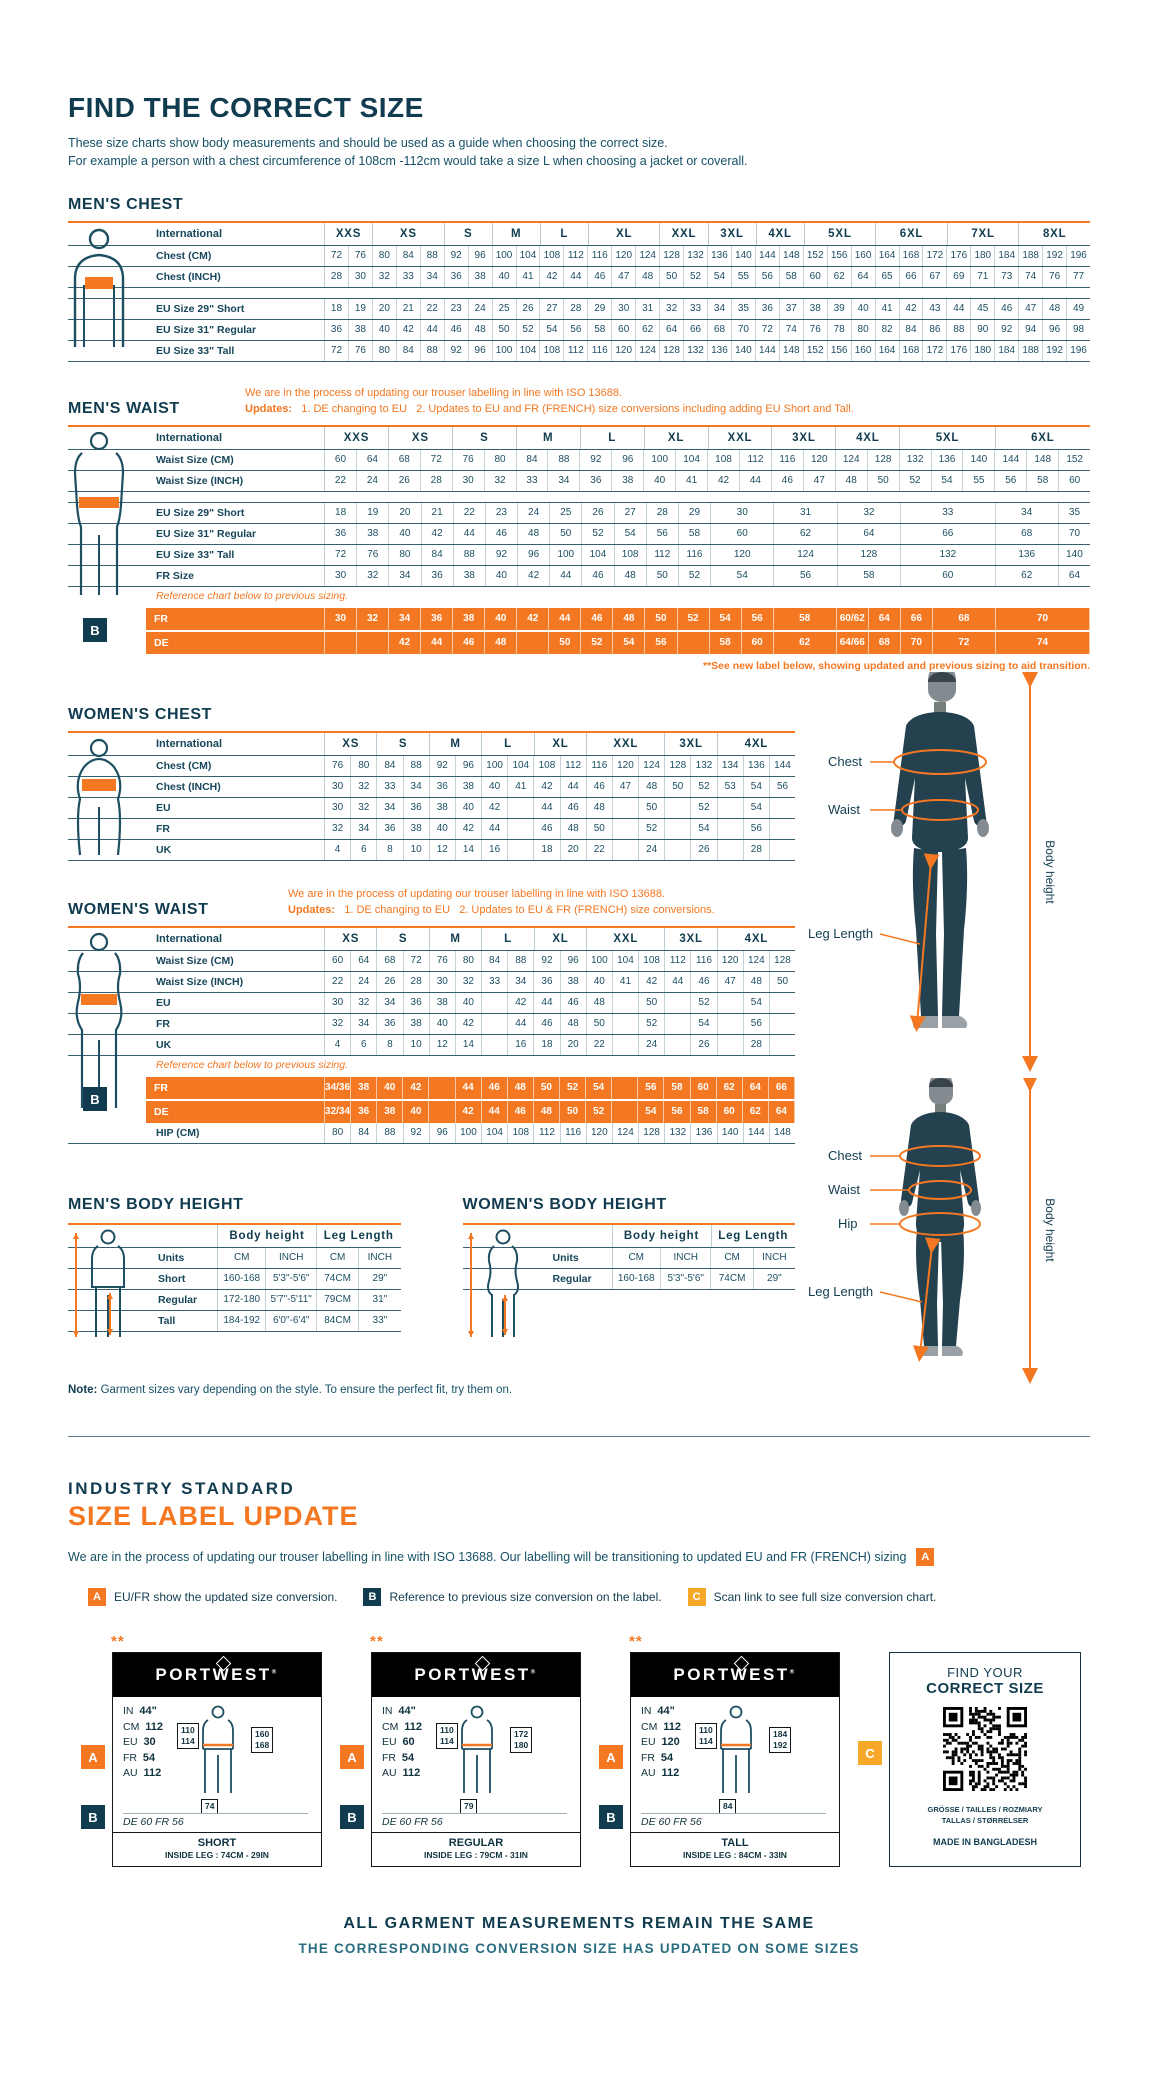  Describe the element at coordinates (431, 851) in the screenshot. I see `table-row: UK 4 6 8 10 12 14 16 18 20 22 24 26 28` at that location.